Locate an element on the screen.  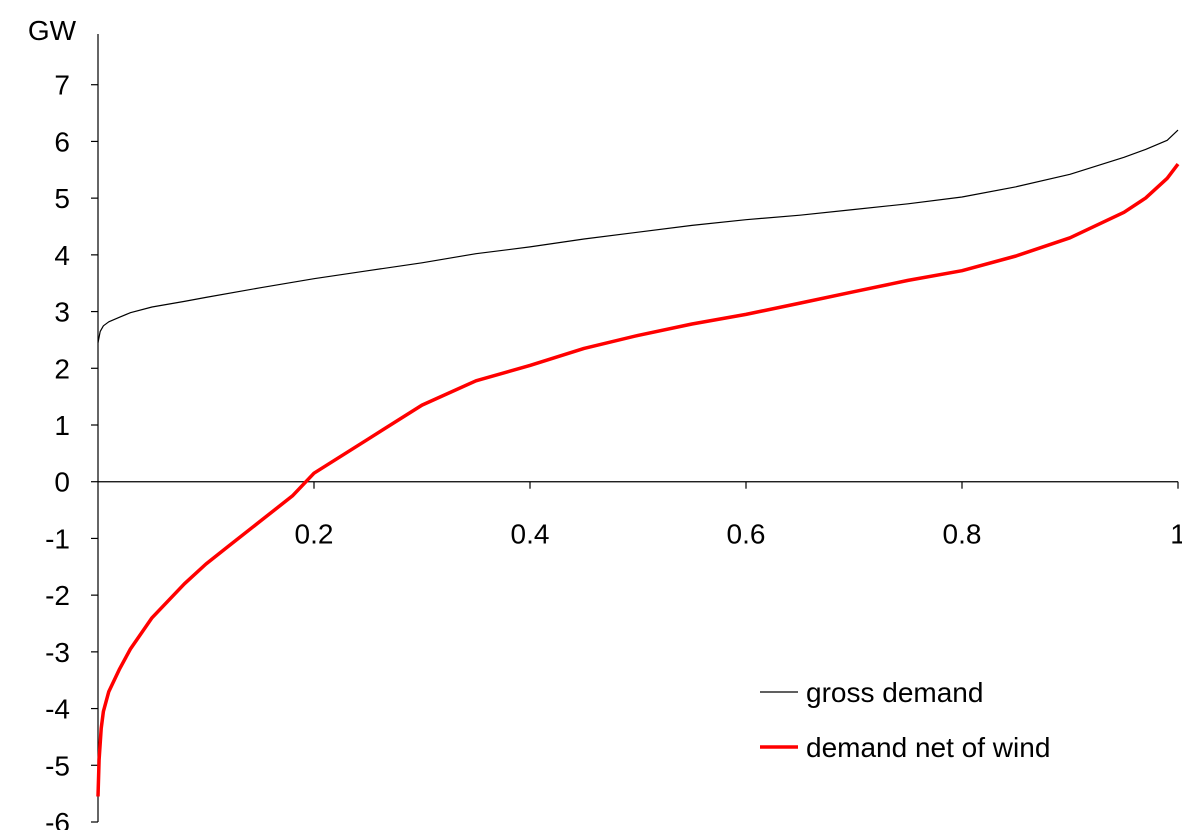
y-tick-label: 3 is located at coordinates (62, 312).